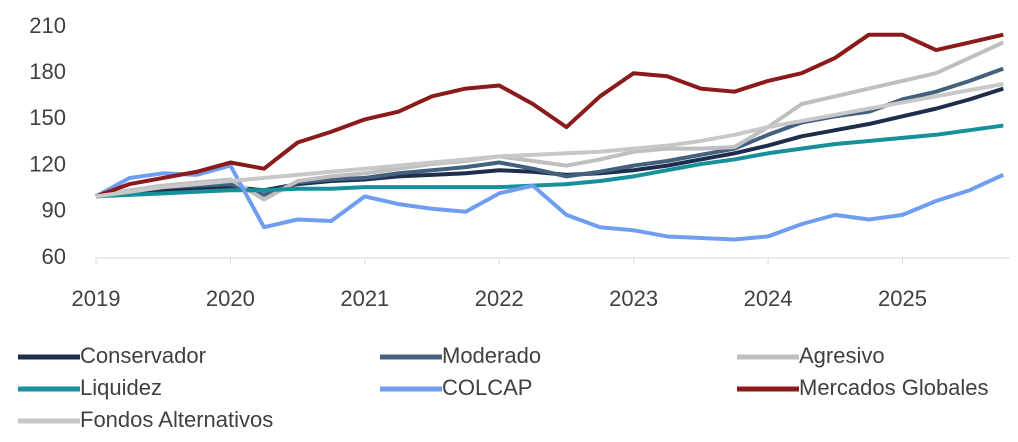  Describe the element at coordinates (842, 355) in the screenshot. I see `legend-label: Agresivo` at that location.